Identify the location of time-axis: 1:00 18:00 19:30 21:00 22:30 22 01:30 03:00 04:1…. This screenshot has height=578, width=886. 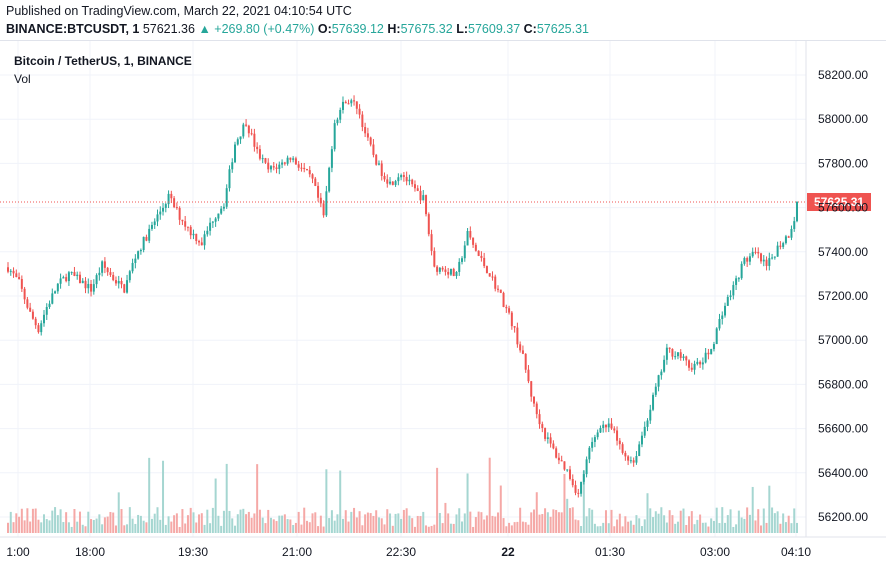
(443, 547).